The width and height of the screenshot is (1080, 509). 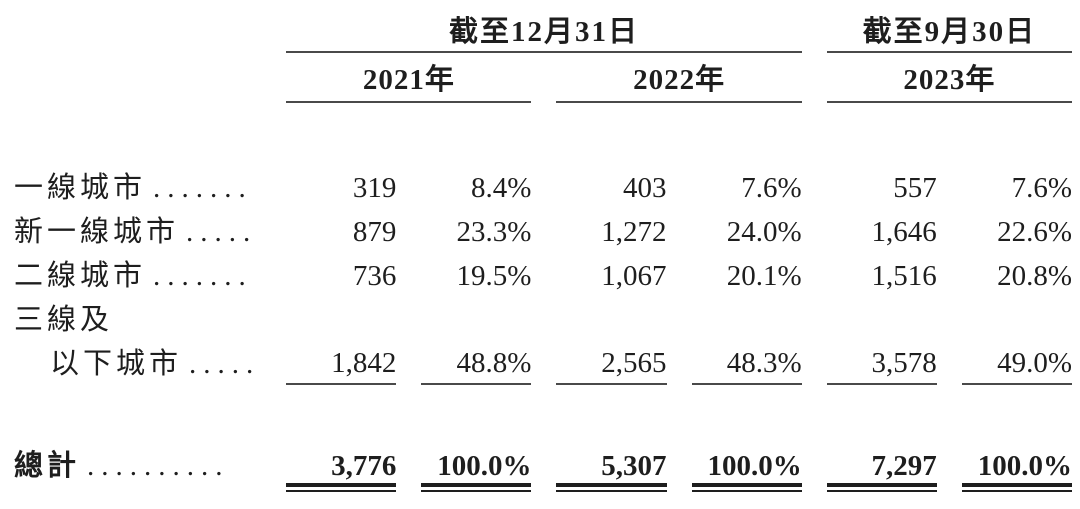 I want to click on row-label-text: 三線及, so click(x=64, y=319).